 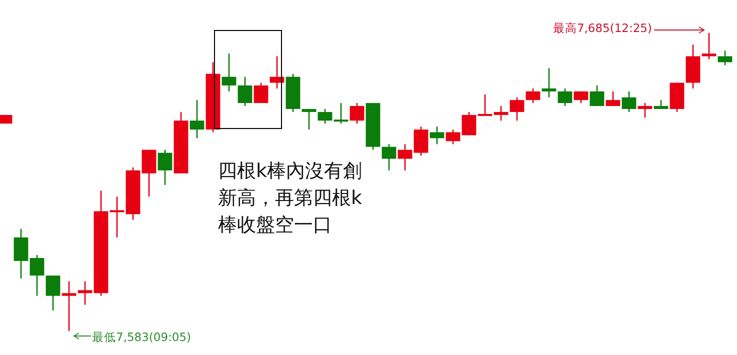 I want to click on annotation: 四根k棒內沒有創新高，再第四根k棒收盤空一口, so click(x=293, y=198).